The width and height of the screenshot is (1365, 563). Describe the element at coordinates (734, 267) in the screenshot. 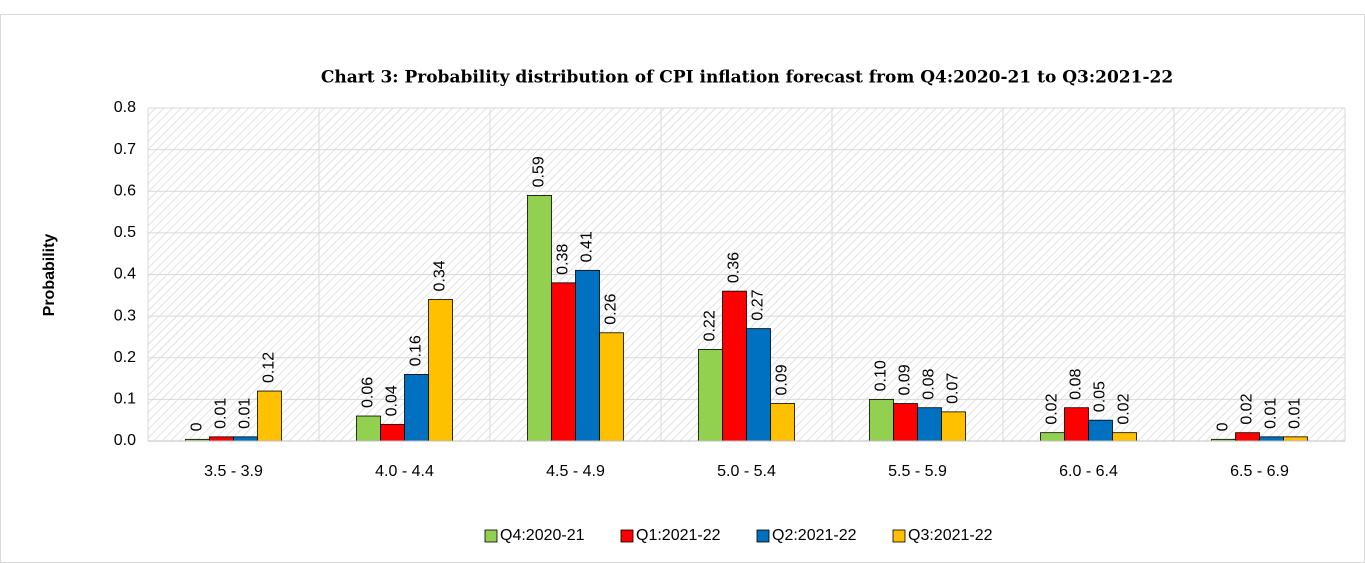

I see `data-label: 0.36` at that location.